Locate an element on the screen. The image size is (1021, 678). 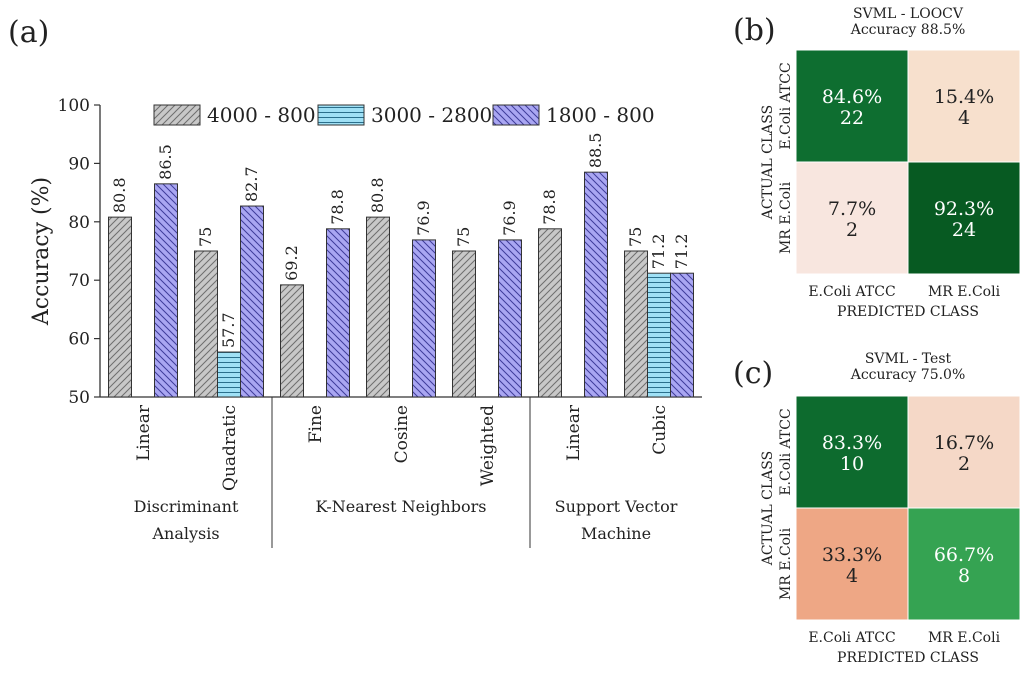
matrix-cell-percent: 7.7% is located at coordinates (852, 209).